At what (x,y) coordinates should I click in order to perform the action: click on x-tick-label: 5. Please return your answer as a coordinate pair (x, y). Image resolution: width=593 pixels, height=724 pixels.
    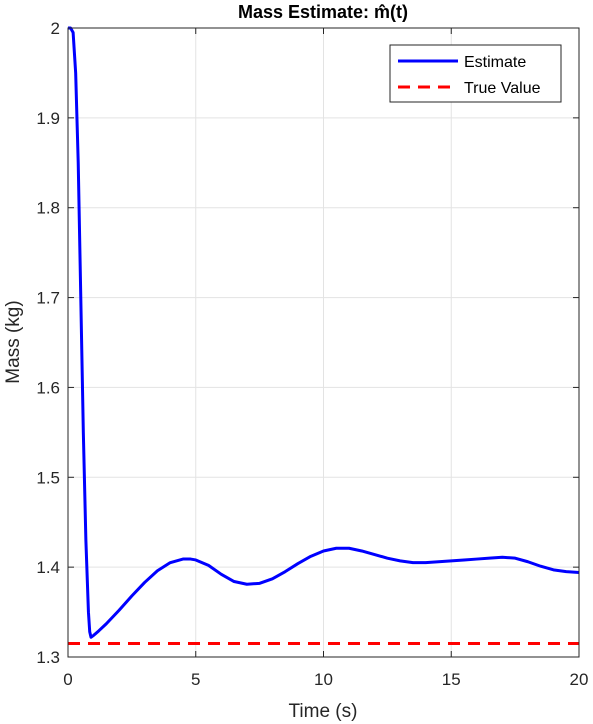
    Looking at the image, I should click on (195, 679).